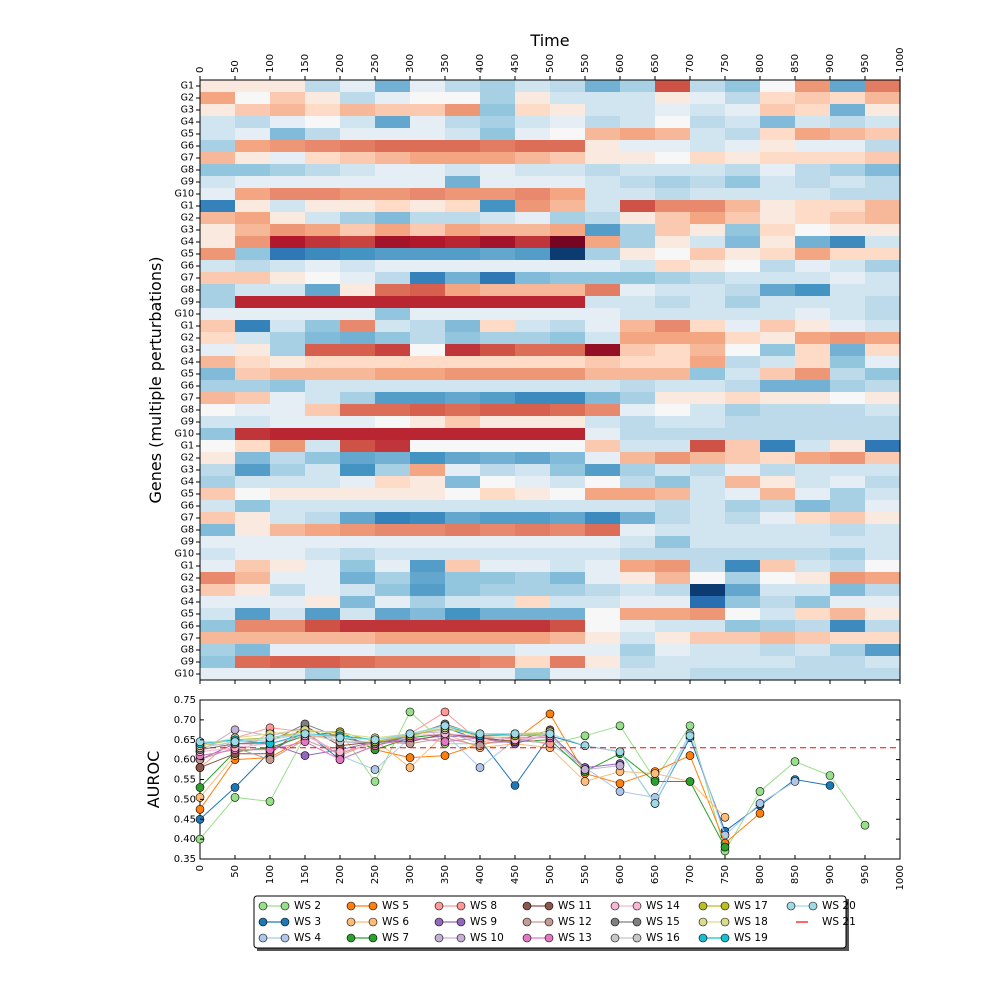  What do you see at coordinates (187, 410) in the screenshot?
I see `heatmap-y-tick-label: G8` at bounding box center [187, 410].